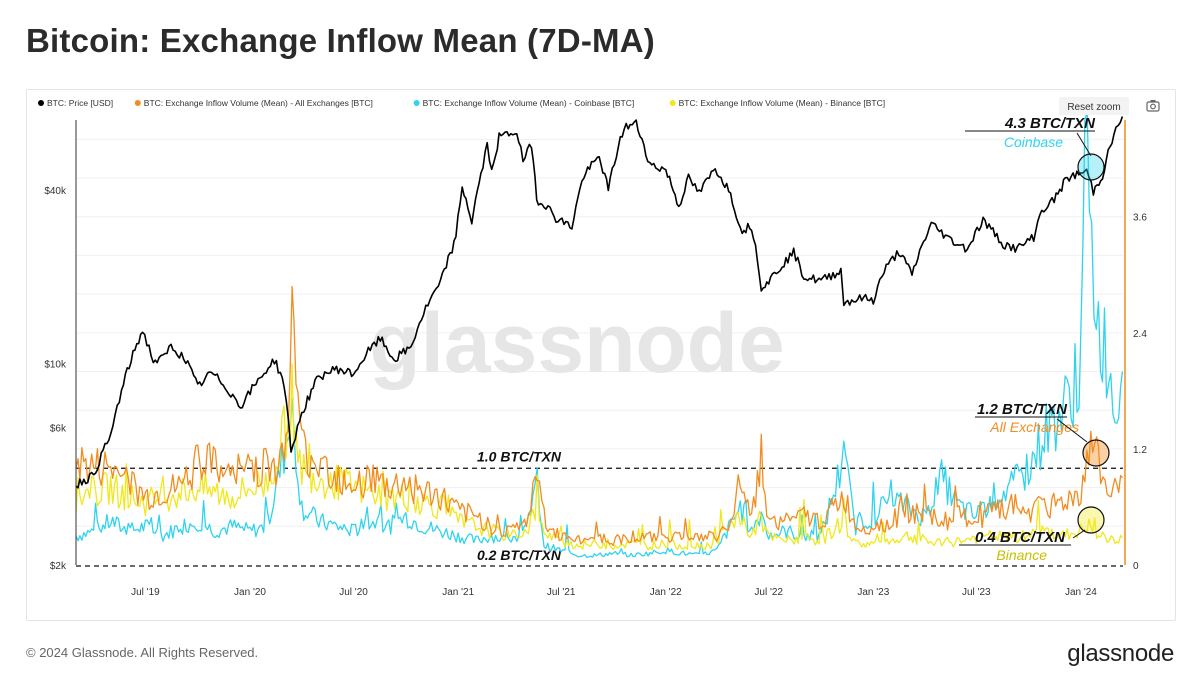 The image size is (1200, 691). What do you see at coordinates (1050, 123) in the screenshot?
I see `annotation-coinbase-value: 4.3 BTC/TXN` at bounding box center [1050, 123].